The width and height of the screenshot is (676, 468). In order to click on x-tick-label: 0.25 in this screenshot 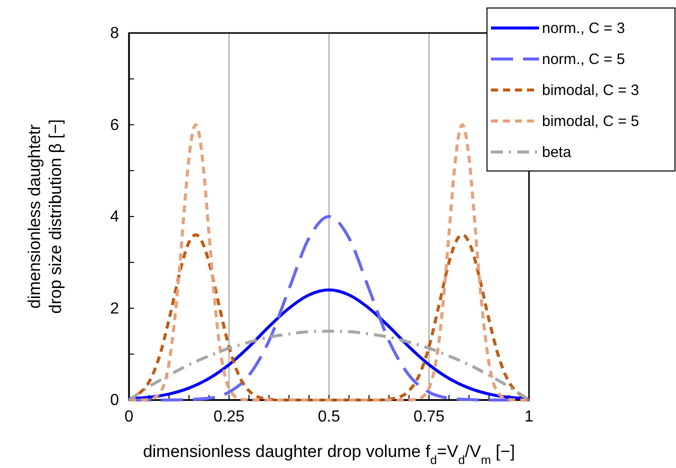, I will do `click(229, 417)`.